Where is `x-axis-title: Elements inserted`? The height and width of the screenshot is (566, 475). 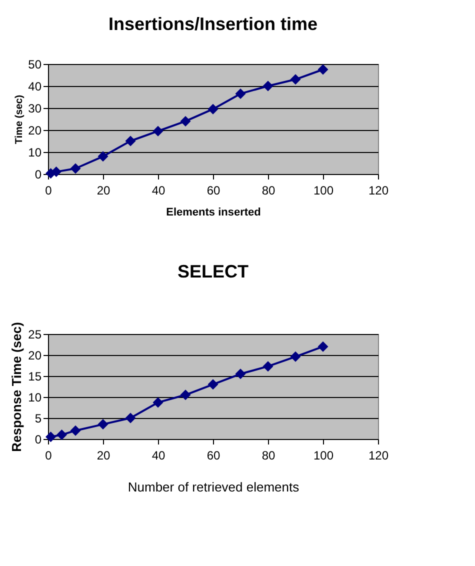
x-axis-title: Elements inserted is located at coordinates (213, 212).